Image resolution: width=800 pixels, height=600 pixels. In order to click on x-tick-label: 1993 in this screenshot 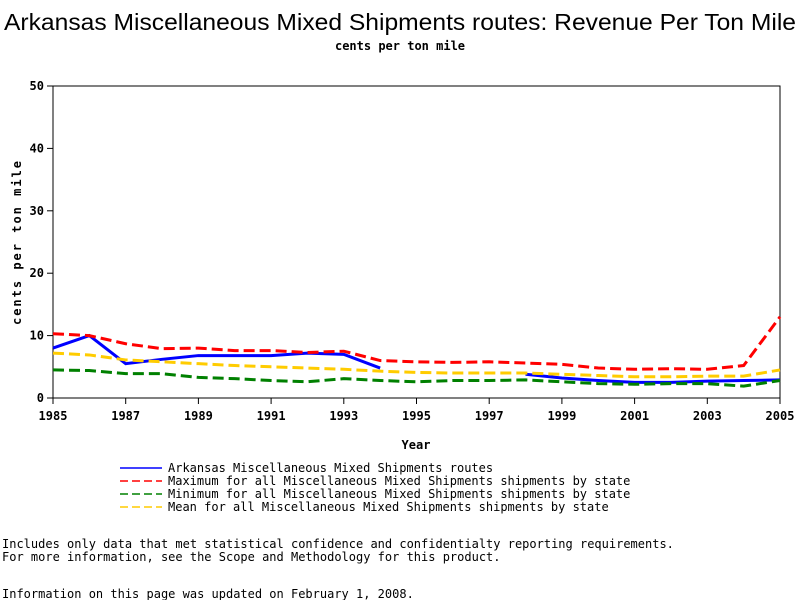, I will do `click(343, 416)`.